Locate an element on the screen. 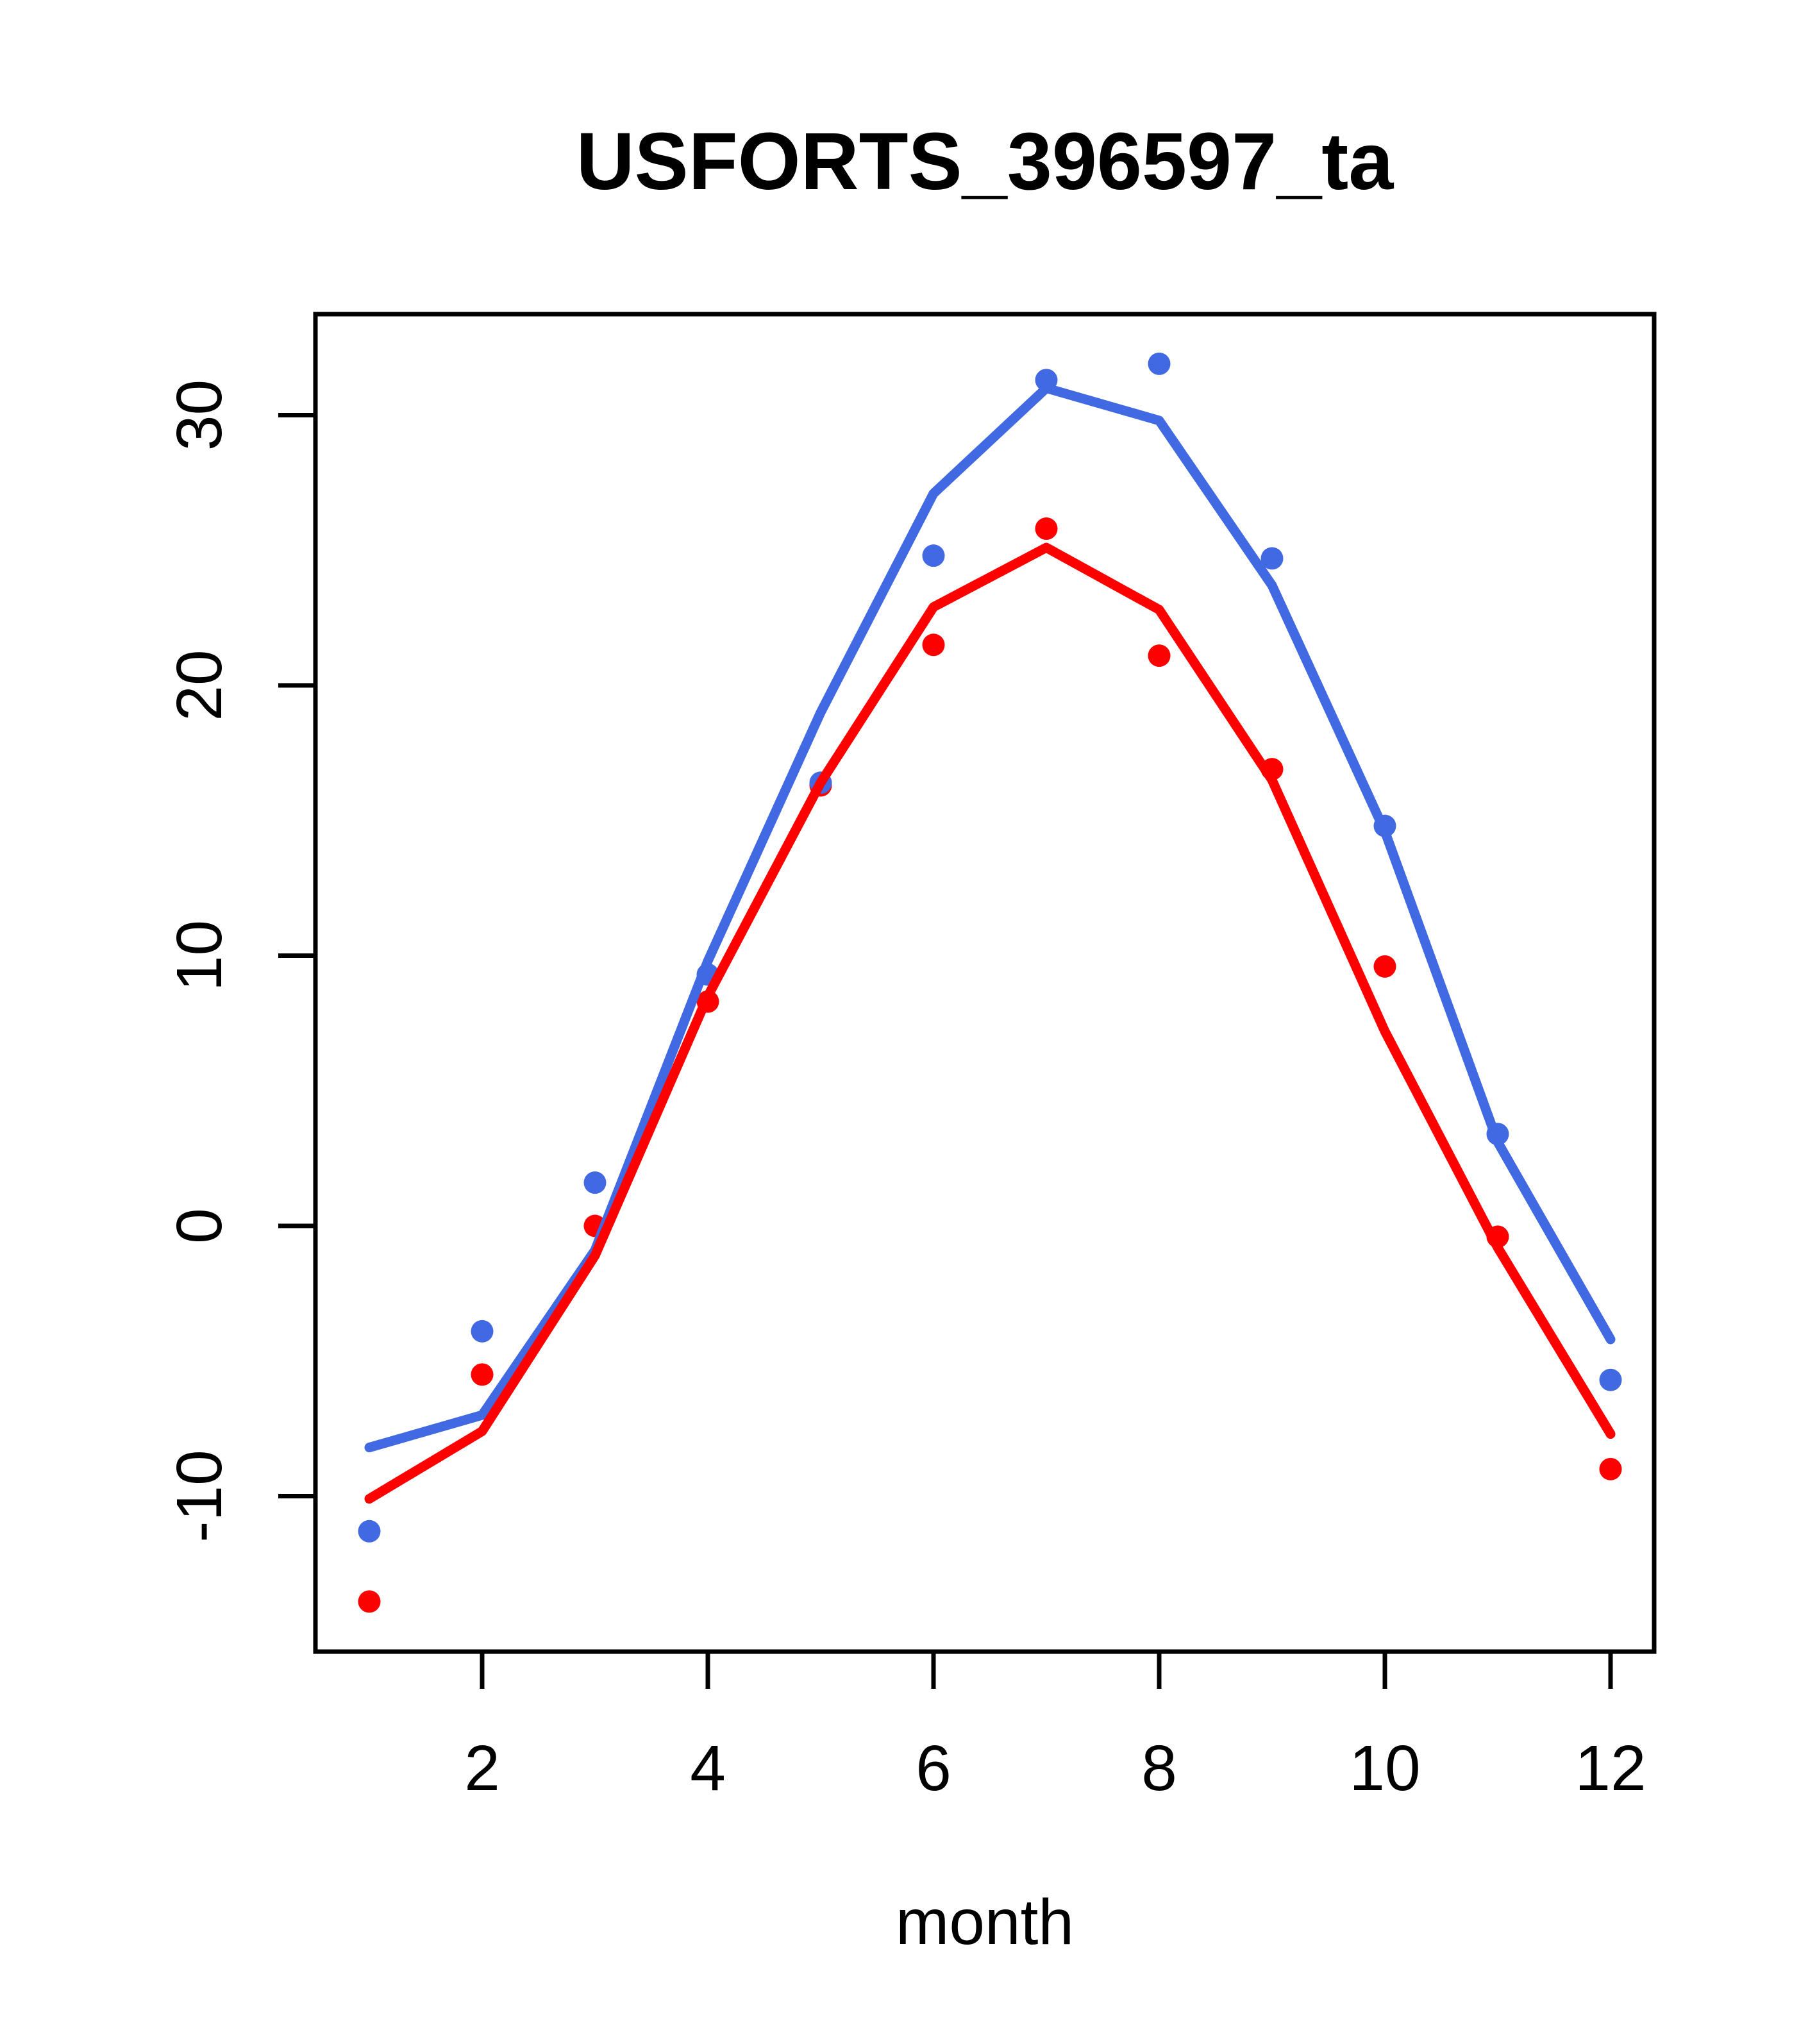 This screenshot has height=2044, width=1817. x-tick-label: 8 is located at coordinates (1159, 1768).